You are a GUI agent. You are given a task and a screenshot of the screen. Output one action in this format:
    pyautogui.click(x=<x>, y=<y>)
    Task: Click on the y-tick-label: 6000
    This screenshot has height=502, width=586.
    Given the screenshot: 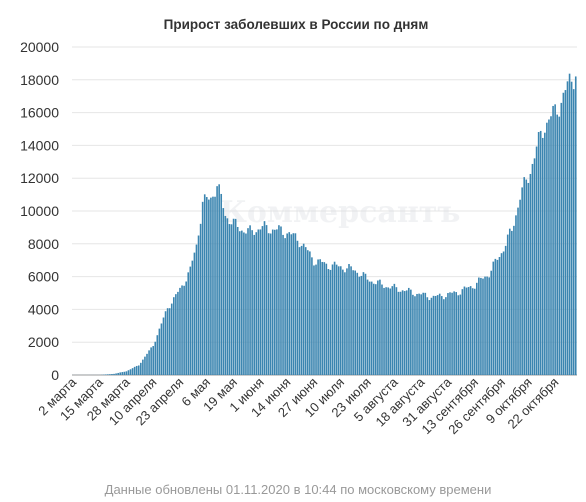 What is the action you would take?
    pyautogui.click(x=43, y=277)
    